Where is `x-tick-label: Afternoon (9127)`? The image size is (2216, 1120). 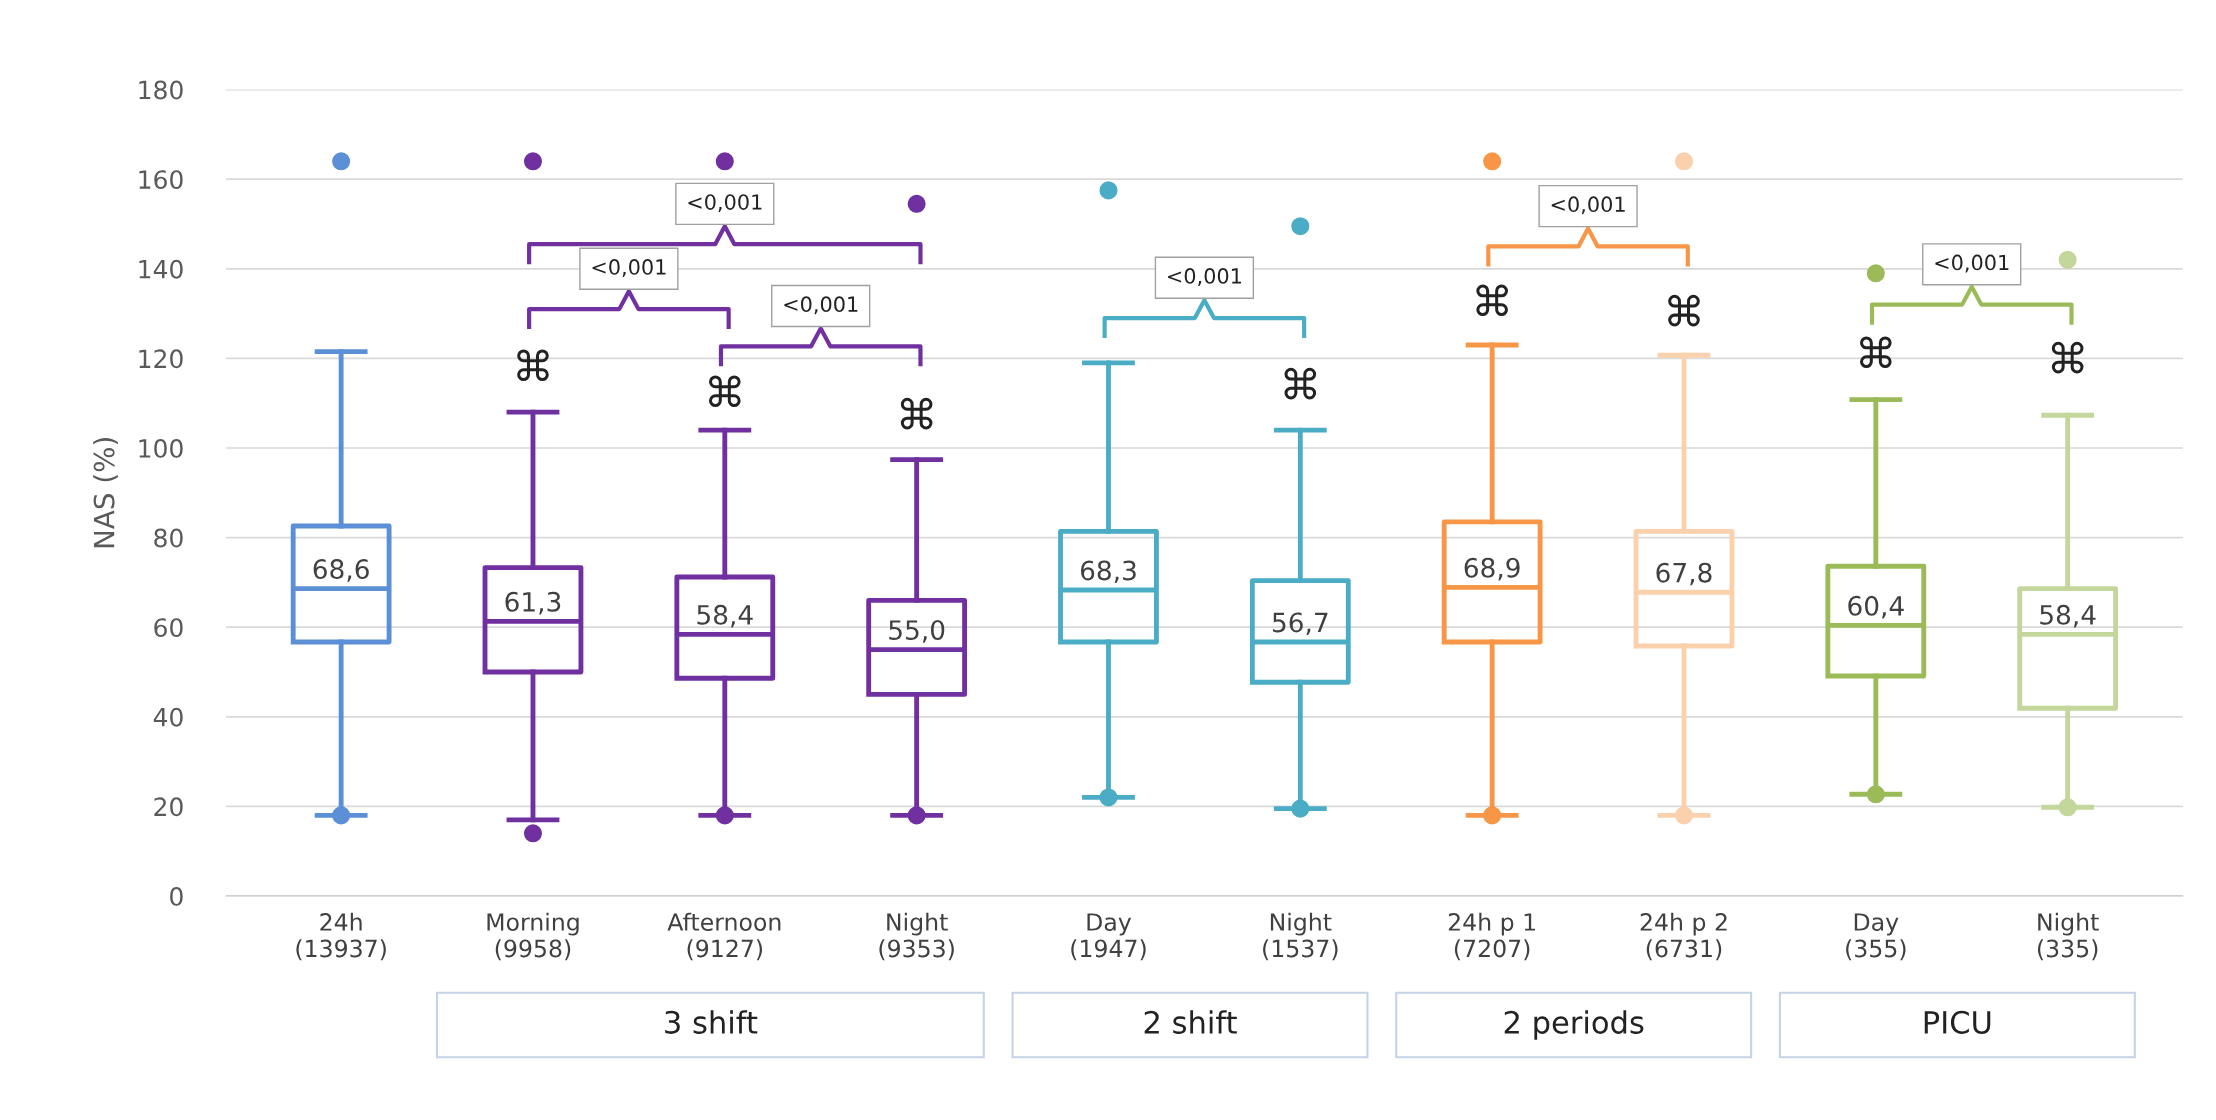 x-tick-label: Afternoon (9127) is located at coordinates (724, 936).